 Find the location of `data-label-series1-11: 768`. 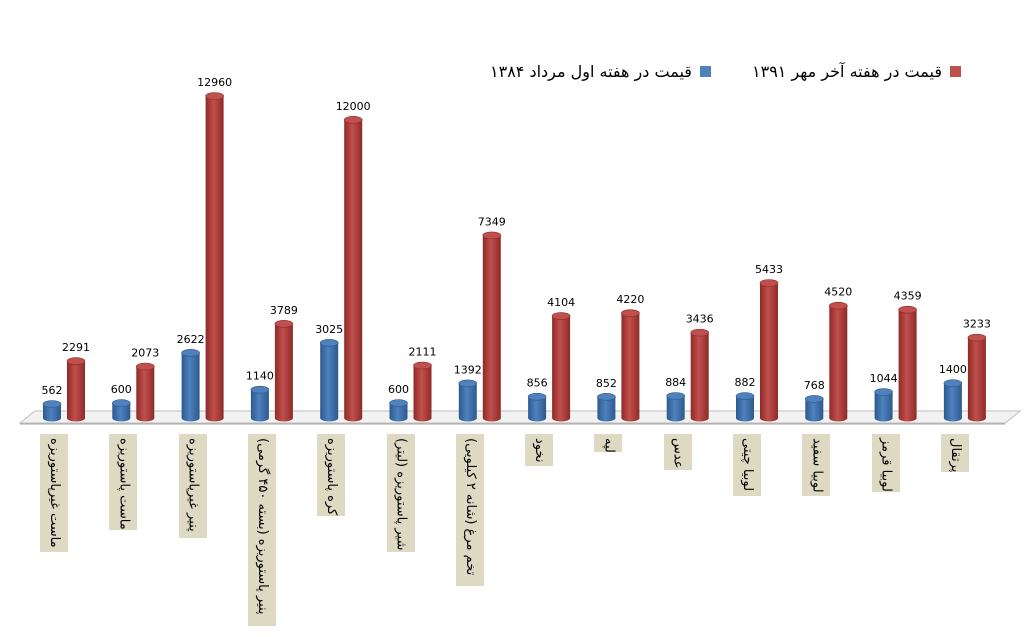

data-label-series1-11: 768 is located at coordinates (814, 385).